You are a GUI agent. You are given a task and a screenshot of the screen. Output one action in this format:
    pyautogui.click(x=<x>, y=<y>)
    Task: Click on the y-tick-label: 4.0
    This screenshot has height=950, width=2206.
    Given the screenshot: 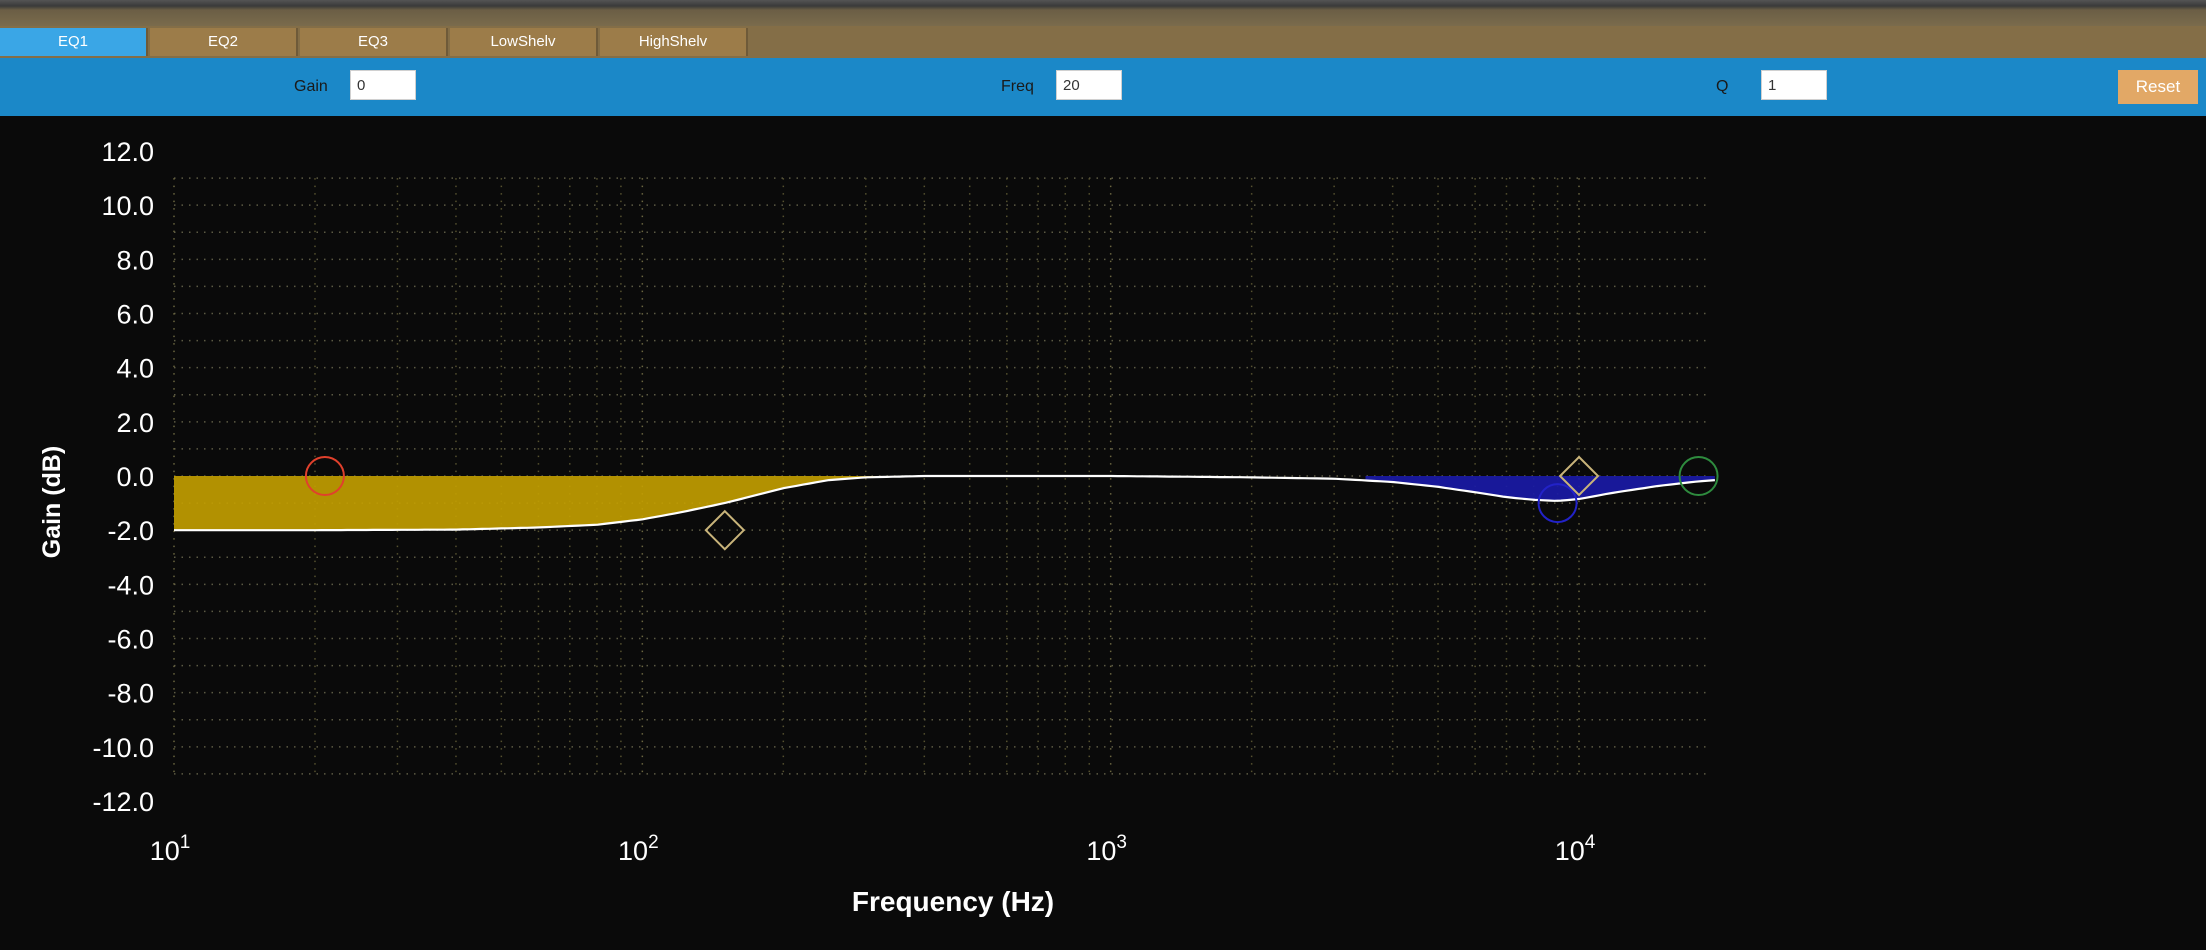 What is the action you would take?
    pyautogui.click(x=135, y=369)
    